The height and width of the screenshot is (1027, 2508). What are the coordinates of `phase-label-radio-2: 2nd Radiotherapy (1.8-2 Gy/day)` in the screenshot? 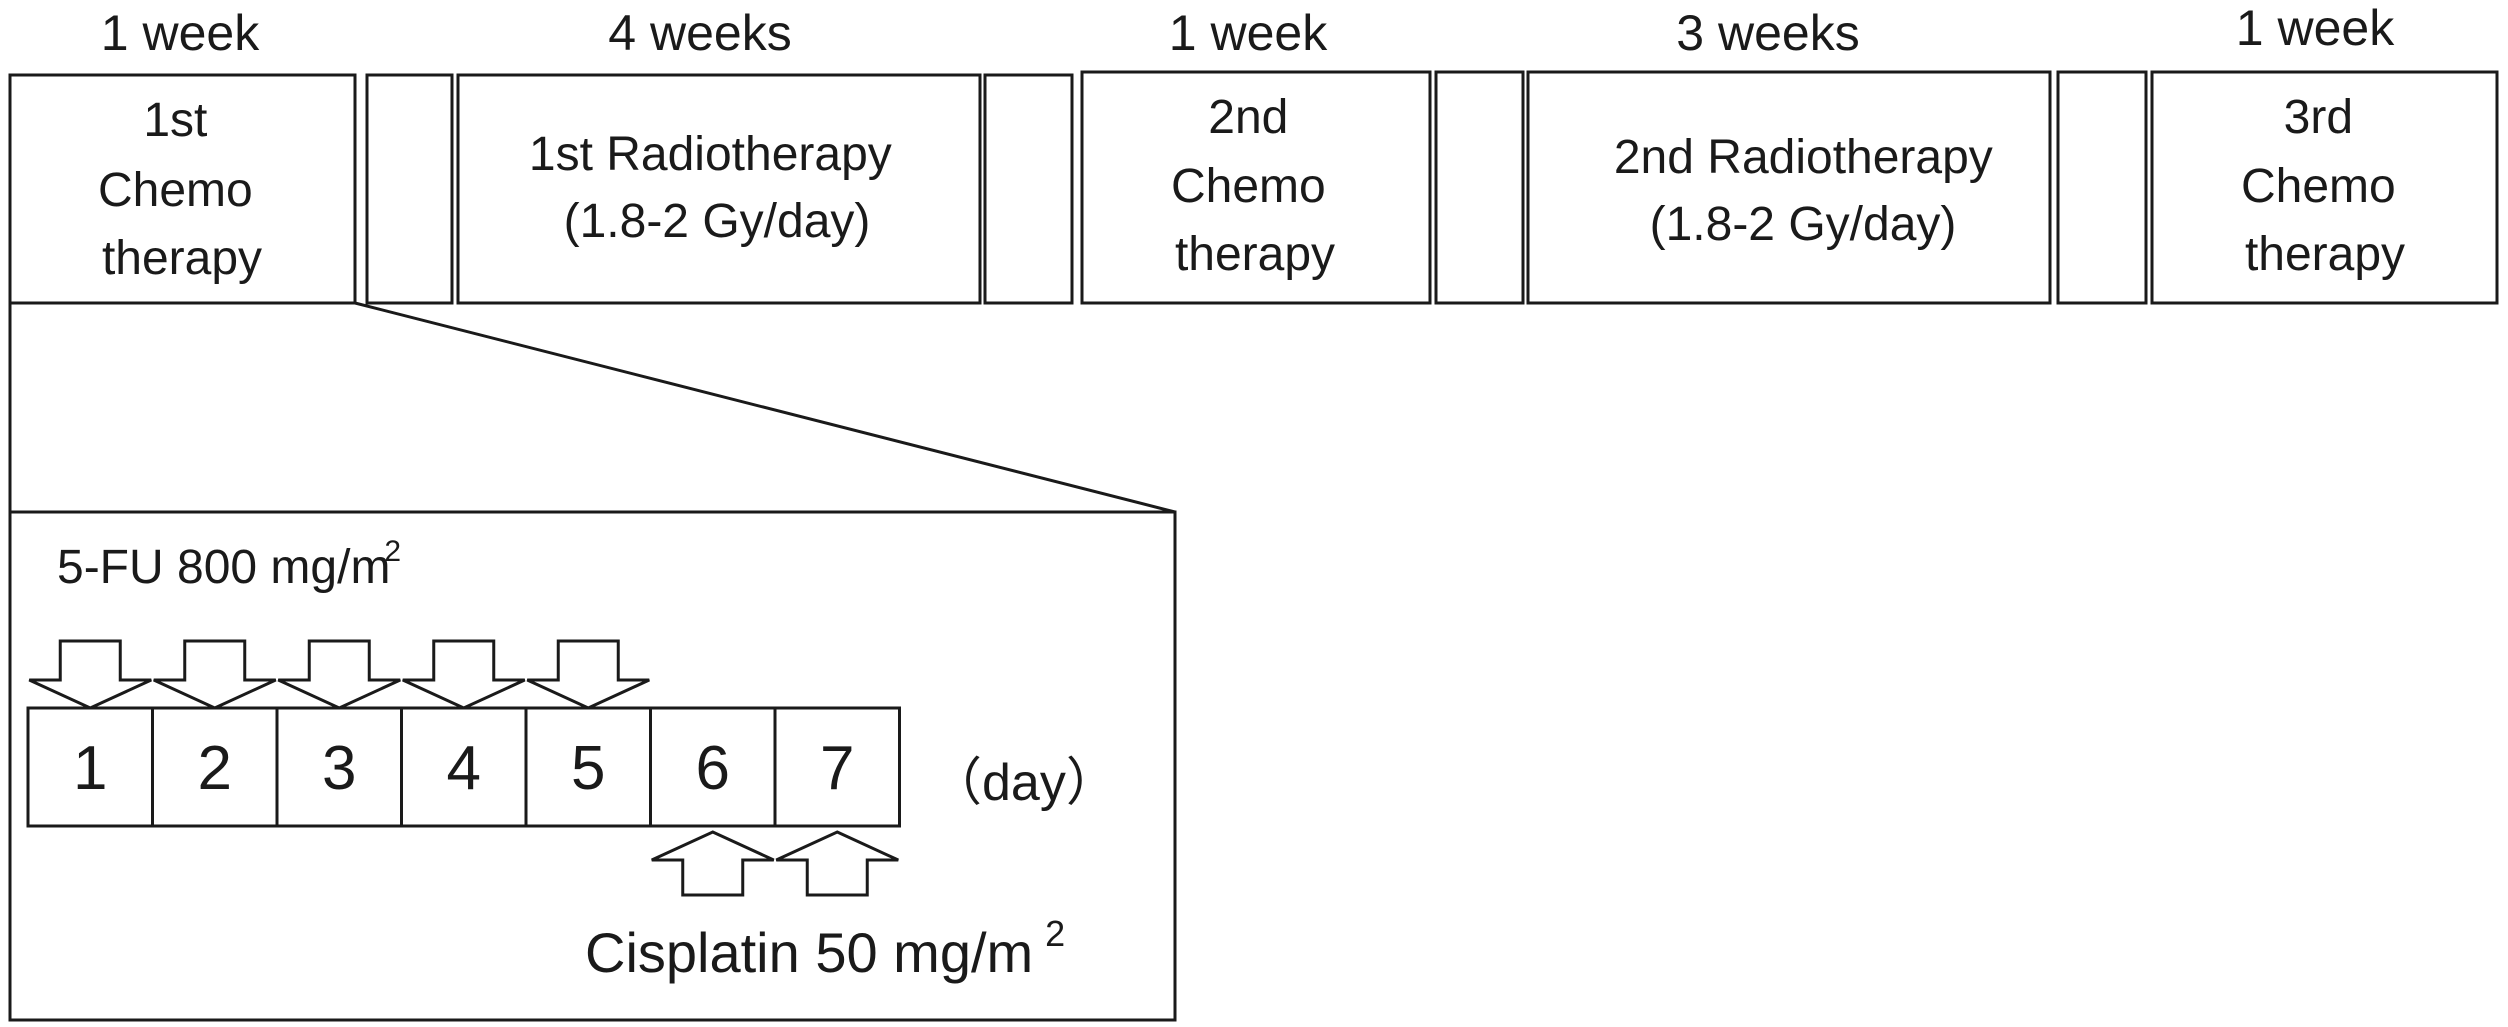 It's located at (1810, 191).